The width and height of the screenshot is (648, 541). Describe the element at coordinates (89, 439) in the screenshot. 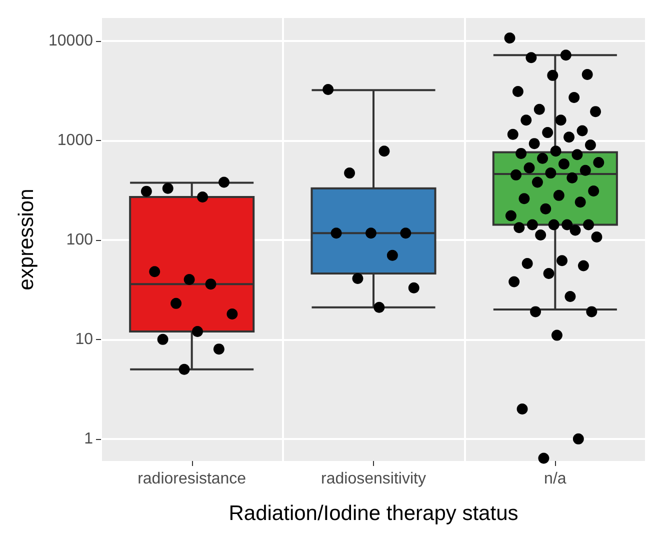

I see `y-tick-label: 1` at that location.